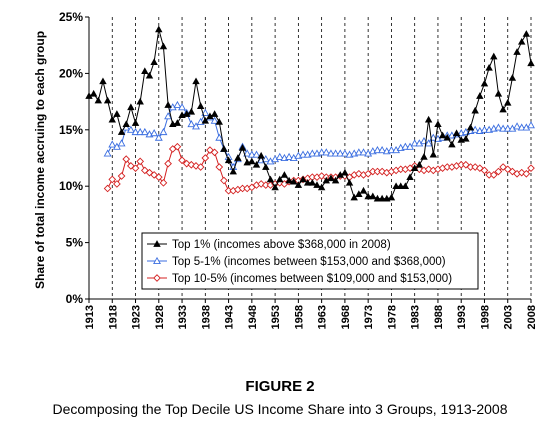 The image size is (560, 432). I want to click on x-tick-label: 1978, so click(392, 317).